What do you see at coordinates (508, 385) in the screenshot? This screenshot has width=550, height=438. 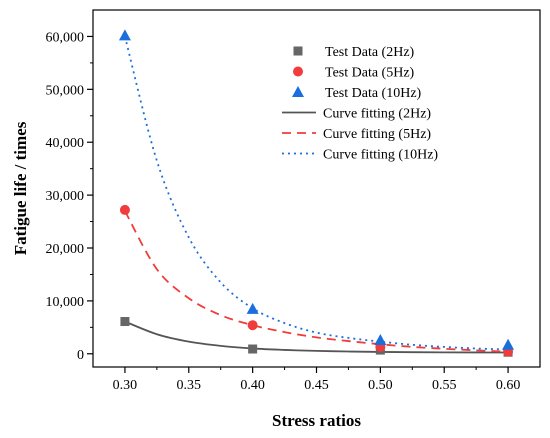 I see `x-tick-label: 0.60` at bounding box center [508, 385].